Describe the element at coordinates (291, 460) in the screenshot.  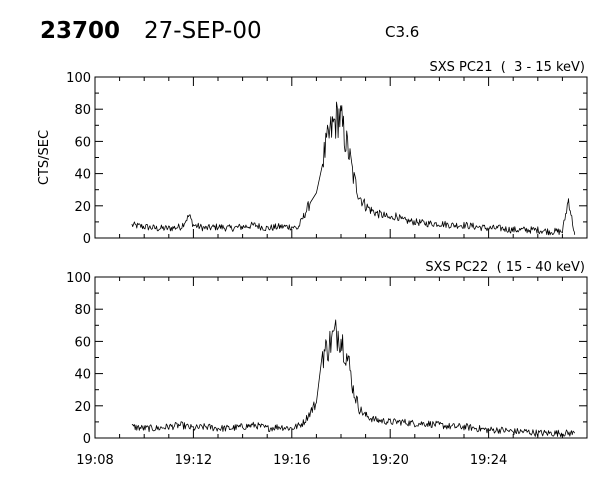
I see `x-tick-label: 19:16` at that location.